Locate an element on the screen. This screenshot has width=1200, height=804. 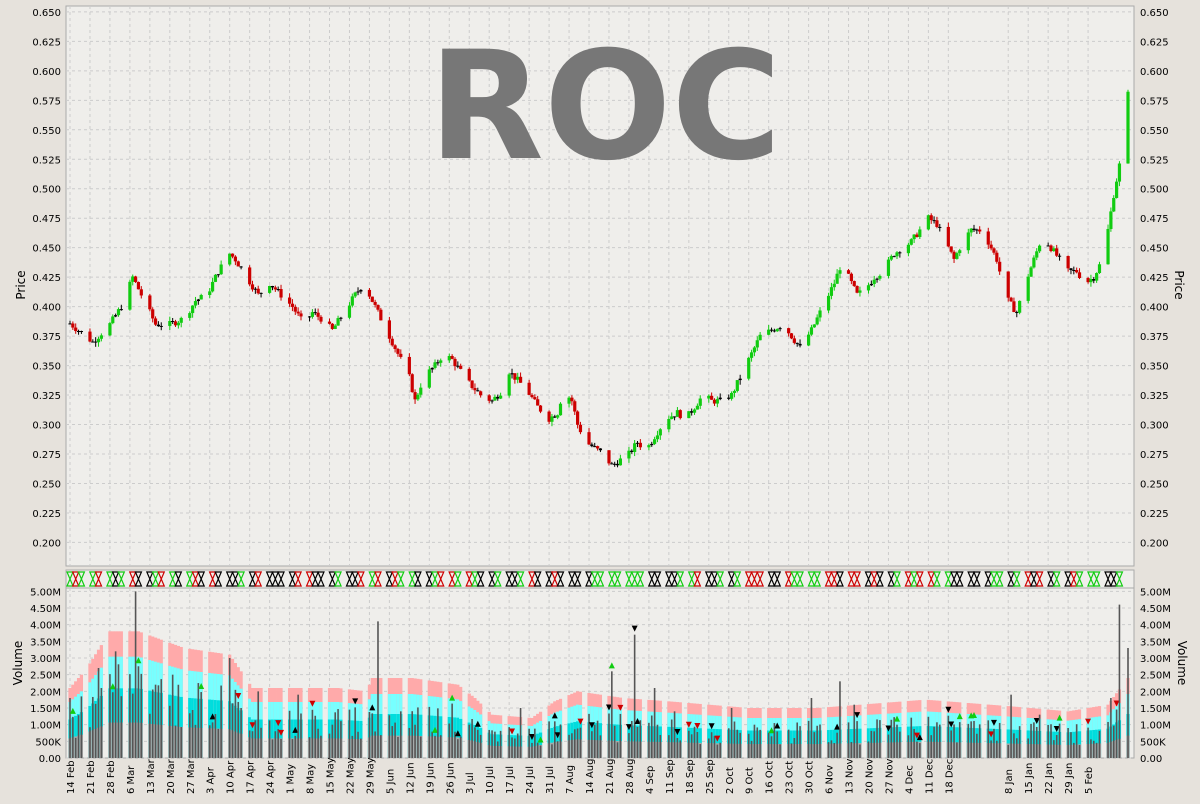
date-tick-label: 21 Feb is located at coordinates (91, 777).